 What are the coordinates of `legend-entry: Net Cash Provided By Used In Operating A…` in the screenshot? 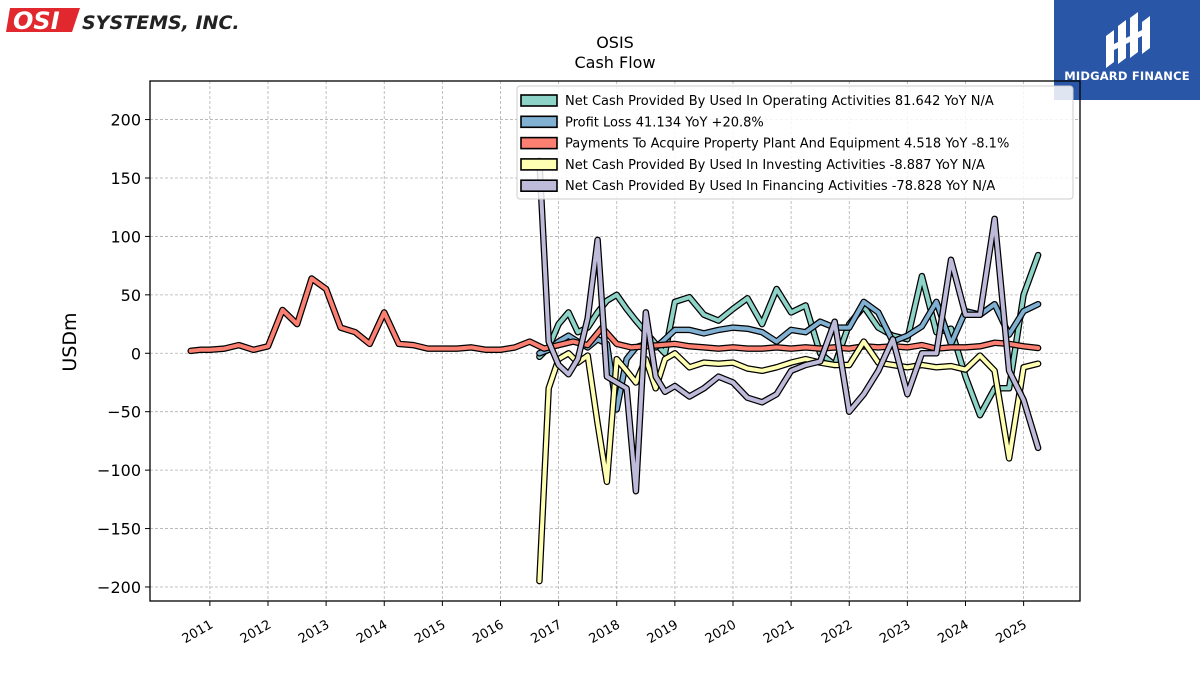 It's located at (779, 101).